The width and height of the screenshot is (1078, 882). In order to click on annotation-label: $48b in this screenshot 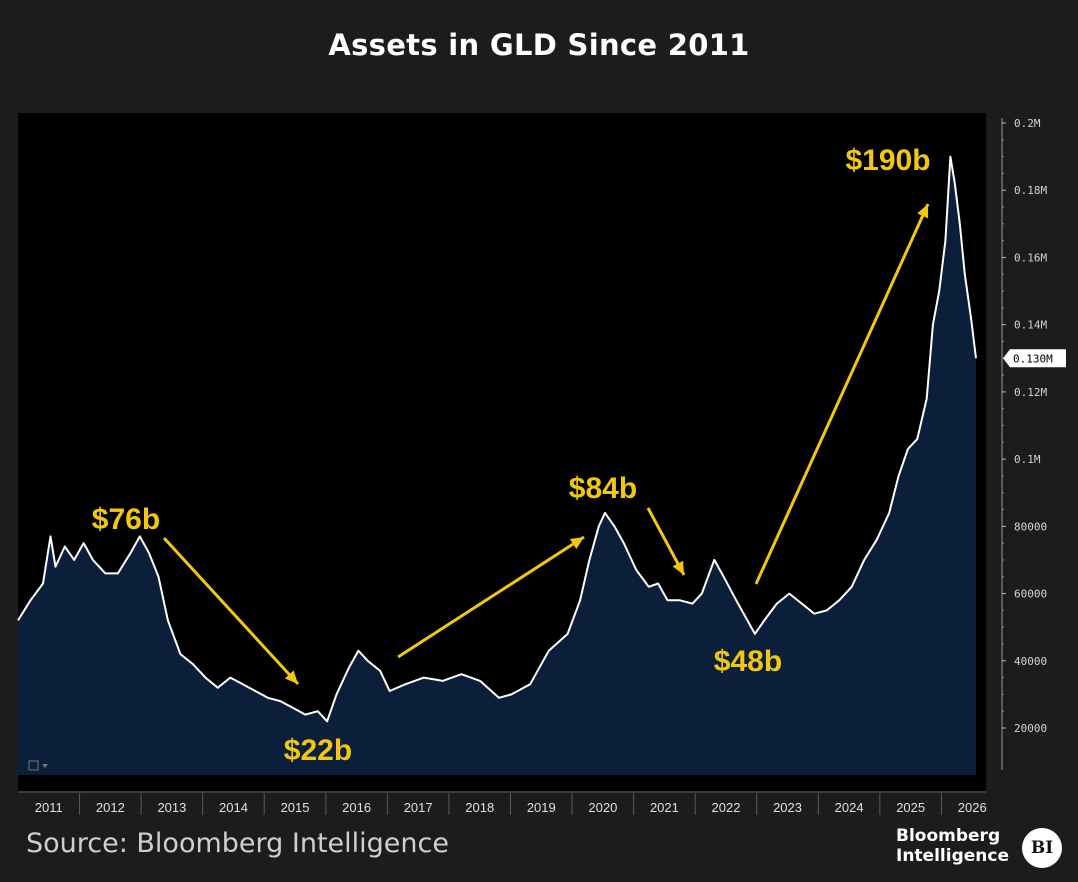, I will do `click(748, 661)`.